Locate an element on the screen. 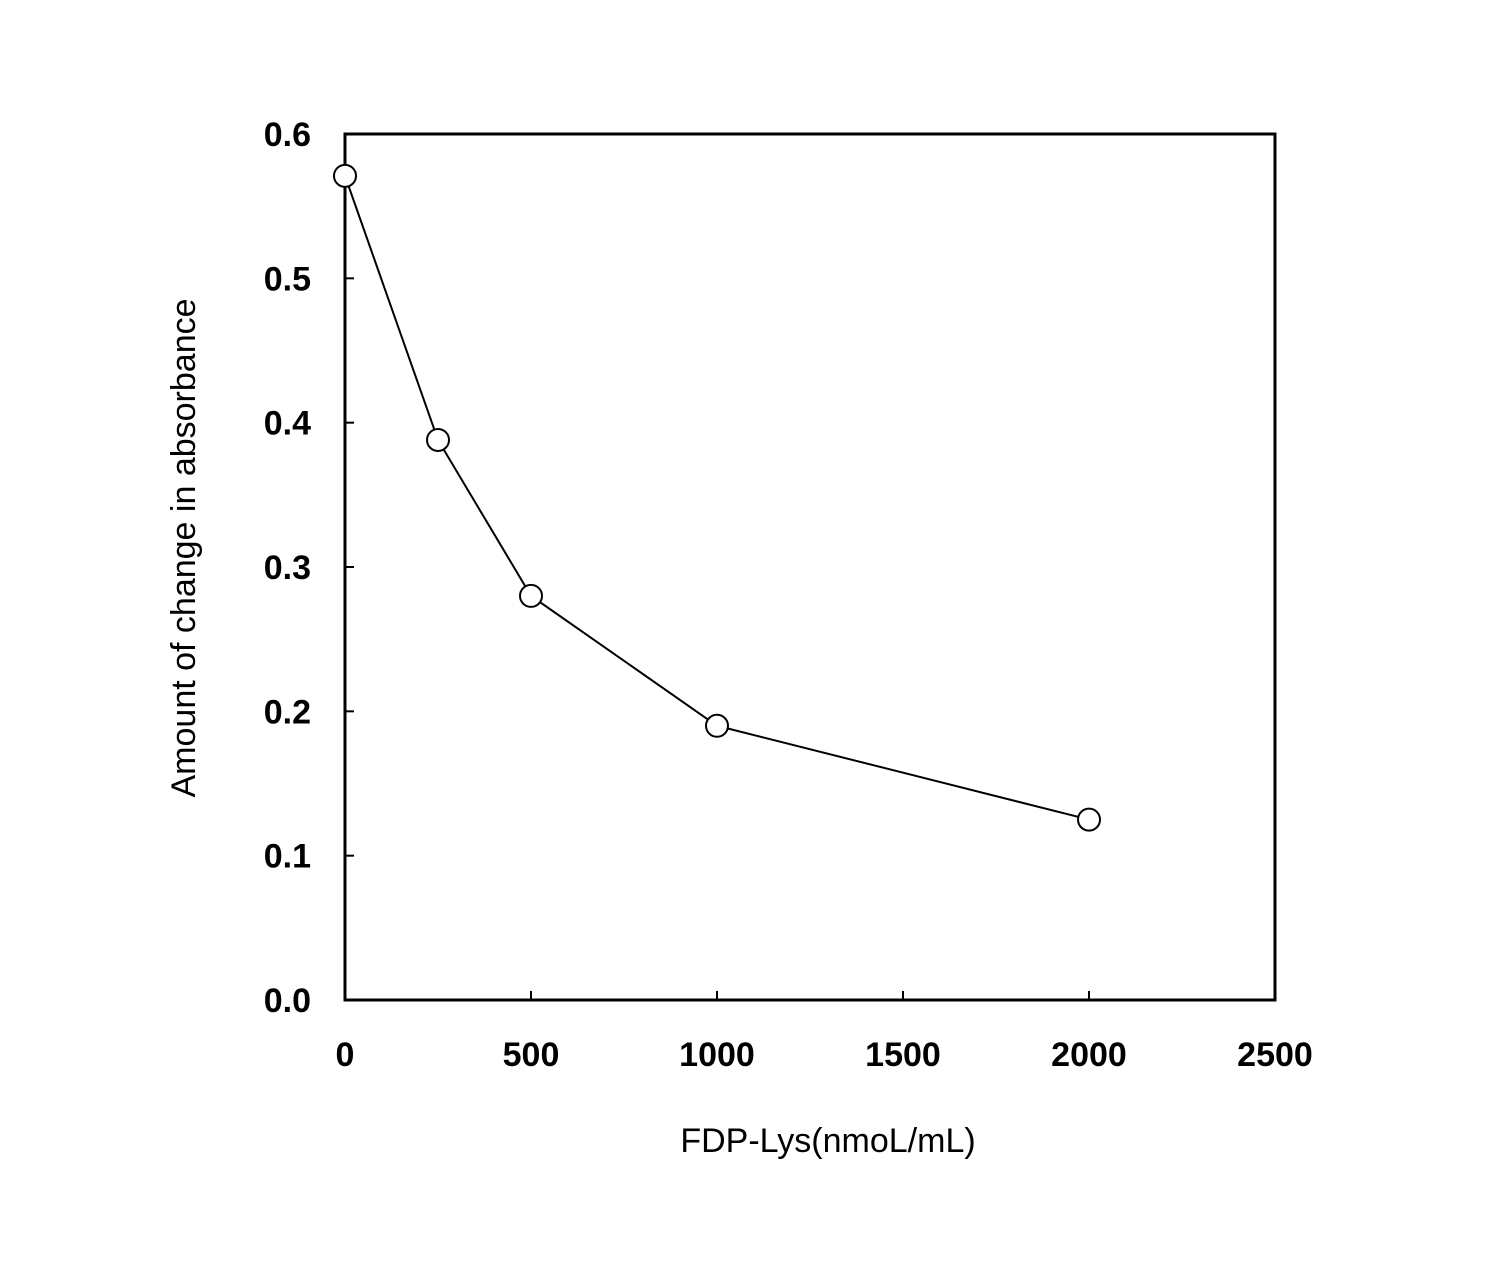 This screenshot has height=1277, width=1500. y-axis-ticks: 0.0 0.1 0.2 0.3 0.4 0.5 0.6 is located at coordinates (309, 568).